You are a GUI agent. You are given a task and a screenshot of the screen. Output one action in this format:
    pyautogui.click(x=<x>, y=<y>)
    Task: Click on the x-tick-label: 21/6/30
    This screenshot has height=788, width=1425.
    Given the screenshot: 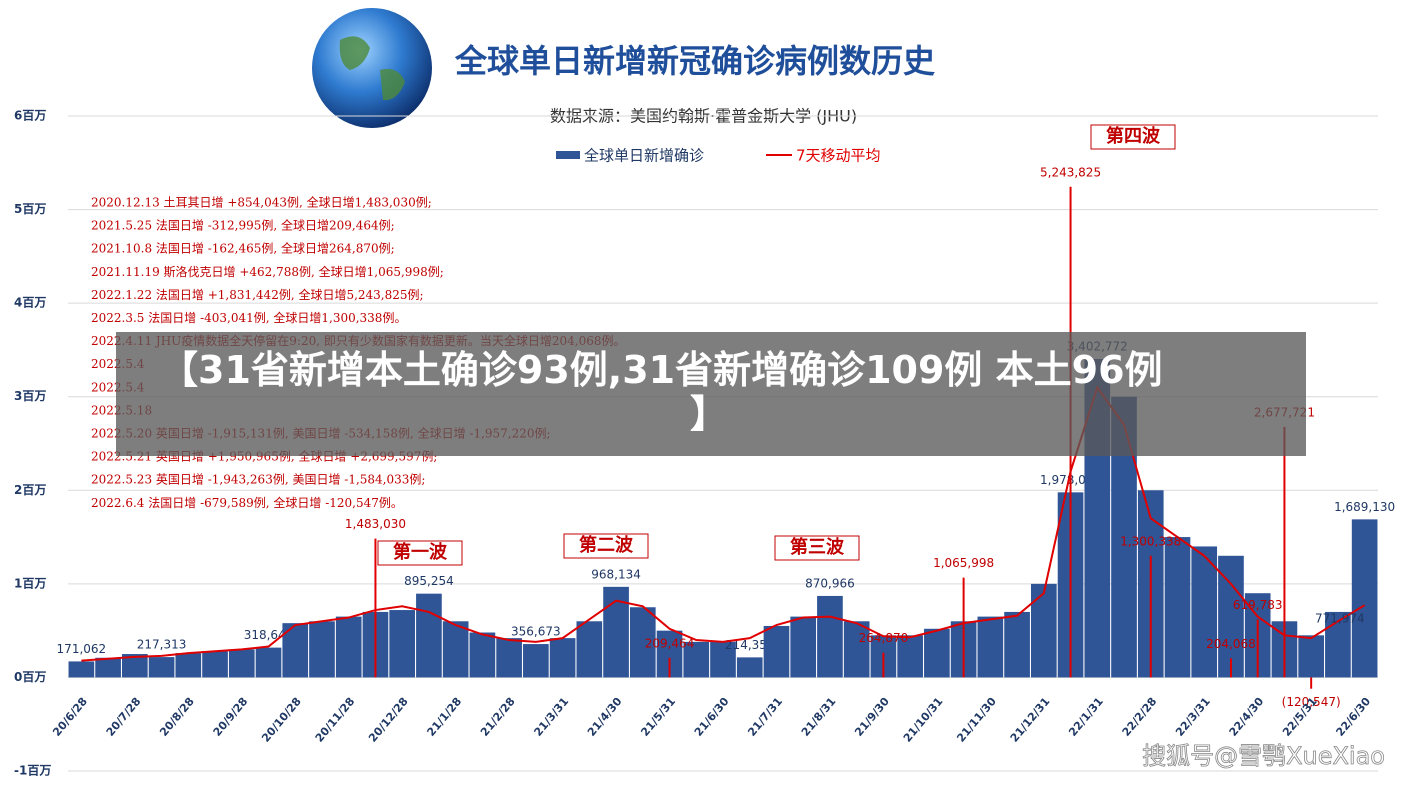 What is the action you would take?
    pyautogui.click(x=712, y=717)
    